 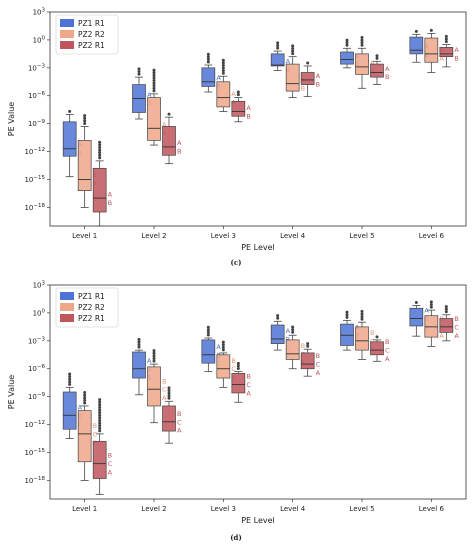 What do you see at coordinates (91, 307) in the screenshot?
I see `legend-label-pz2-r2: PZ2 R2` at bounding box center [91, 307].